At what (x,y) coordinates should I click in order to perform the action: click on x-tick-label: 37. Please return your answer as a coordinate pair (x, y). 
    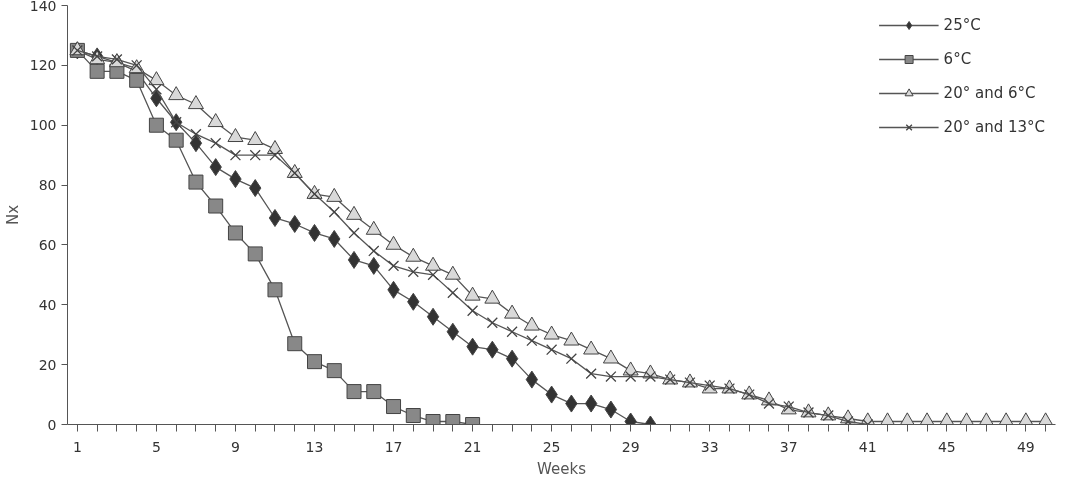
    Looking at the image, I should click on (788, 446).